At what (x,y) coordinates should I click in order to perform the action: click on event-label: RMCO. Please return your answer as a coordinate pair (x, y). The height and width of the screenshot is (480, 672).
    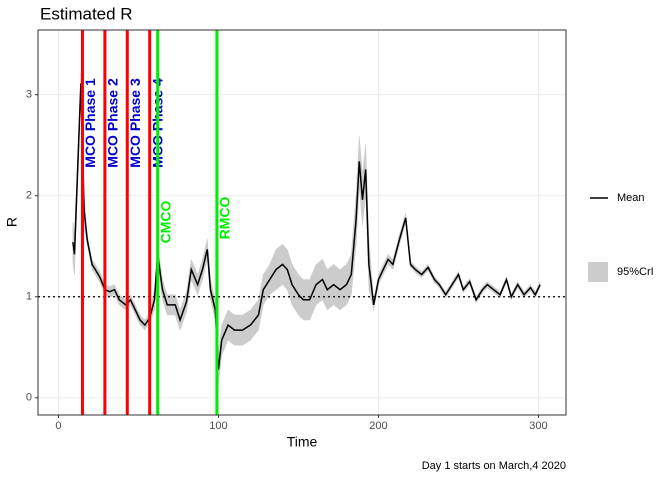
    Looking at the image, I should click on (225, 217).